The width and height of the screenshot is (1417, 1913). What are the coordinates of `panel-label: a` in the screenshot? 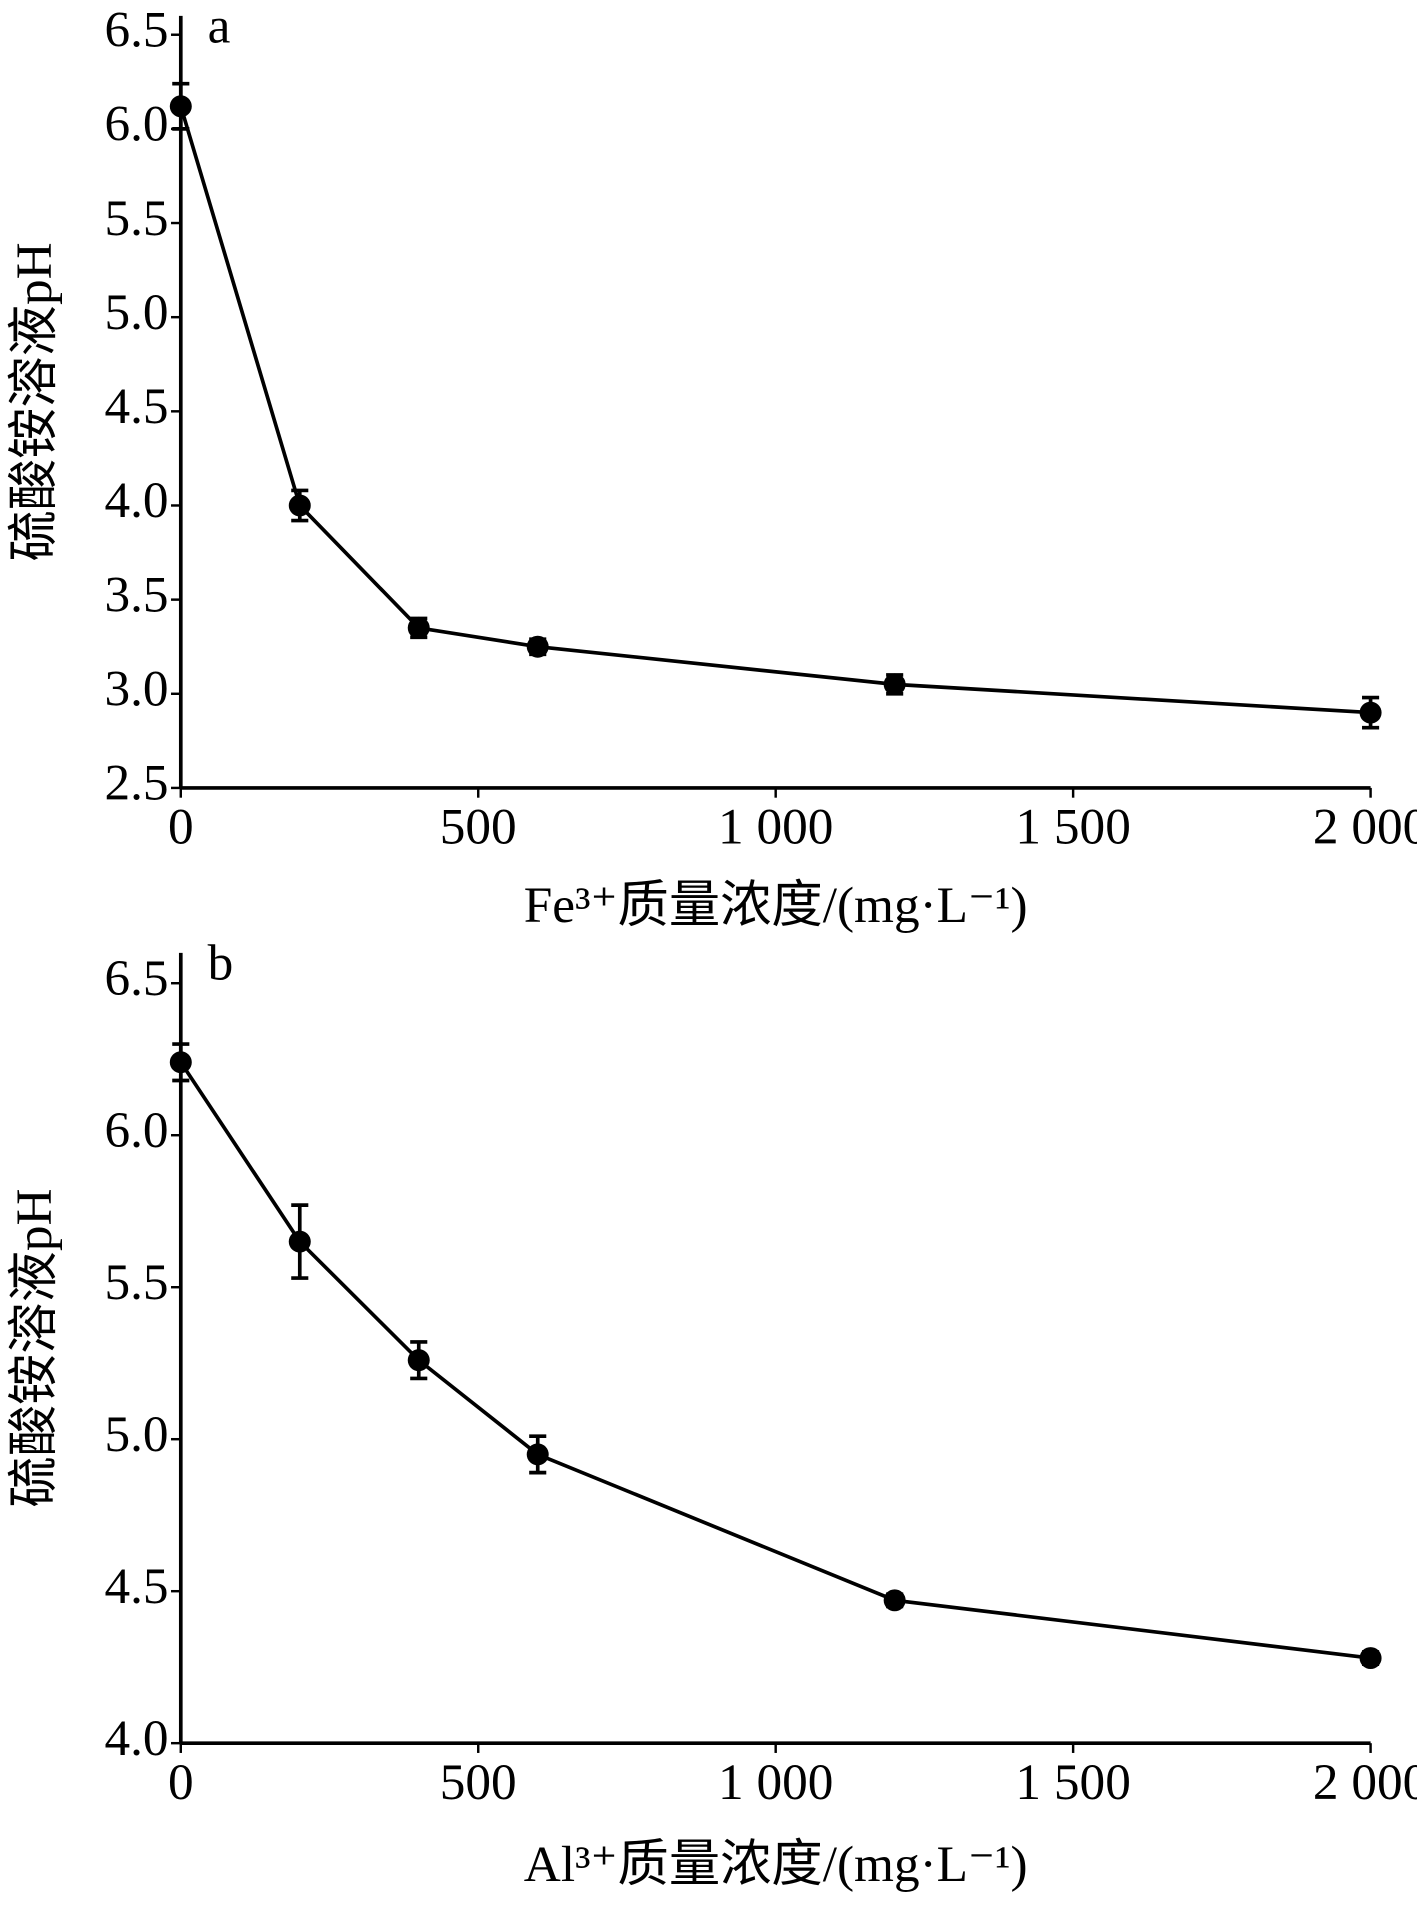 It's located at (219, 27).